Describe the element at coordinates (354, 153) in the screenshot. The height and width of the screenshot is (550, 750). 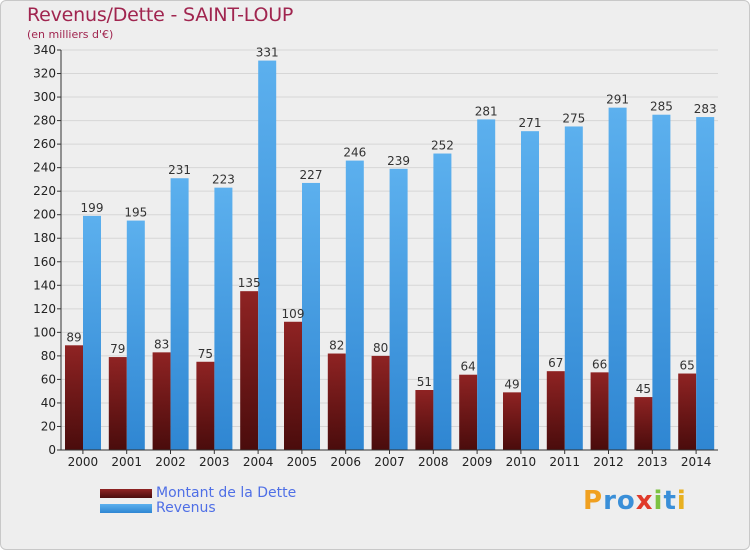
I see `data-label-revenus: 246` at that location.